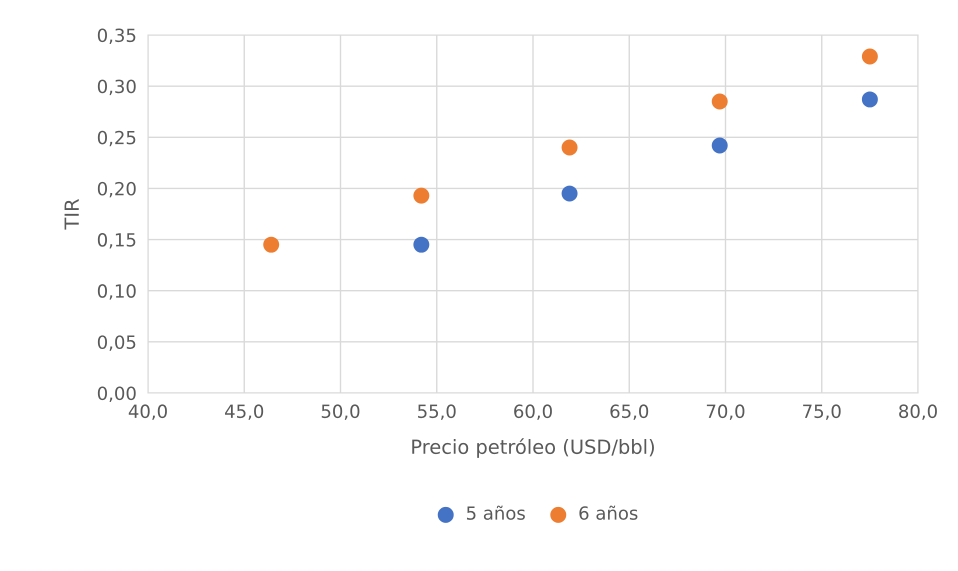  Describe the element at coordinates (918, 412) in the screenshot. I see `x-tick-label: 80,0` at that location.